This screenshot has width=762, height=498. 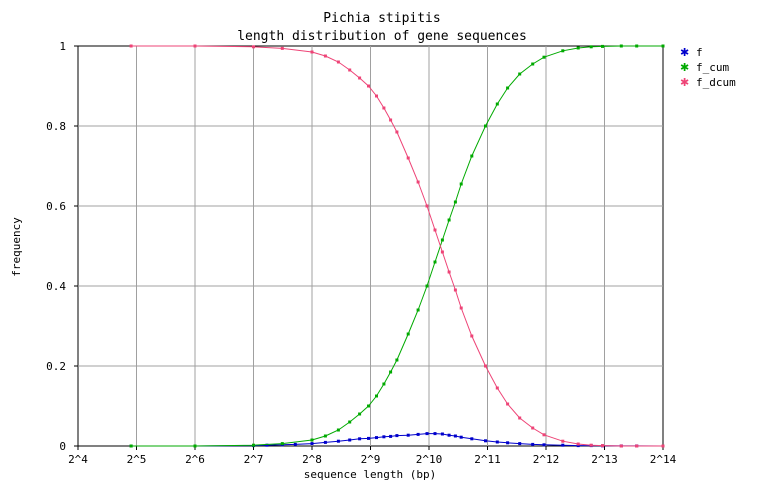 I want to click on y-tick-label: 0.4, so click(x=56, y=286).